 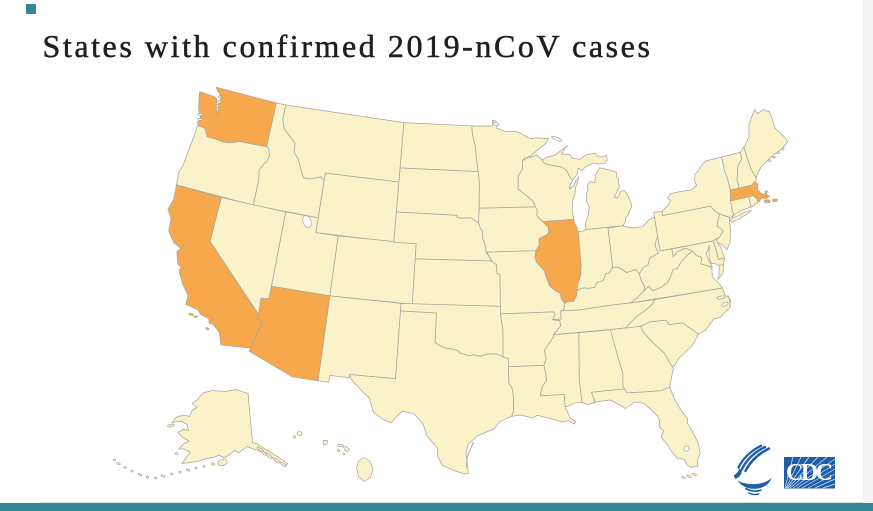 I want to click on svg-text: CDC, so click(x=809, y=473).